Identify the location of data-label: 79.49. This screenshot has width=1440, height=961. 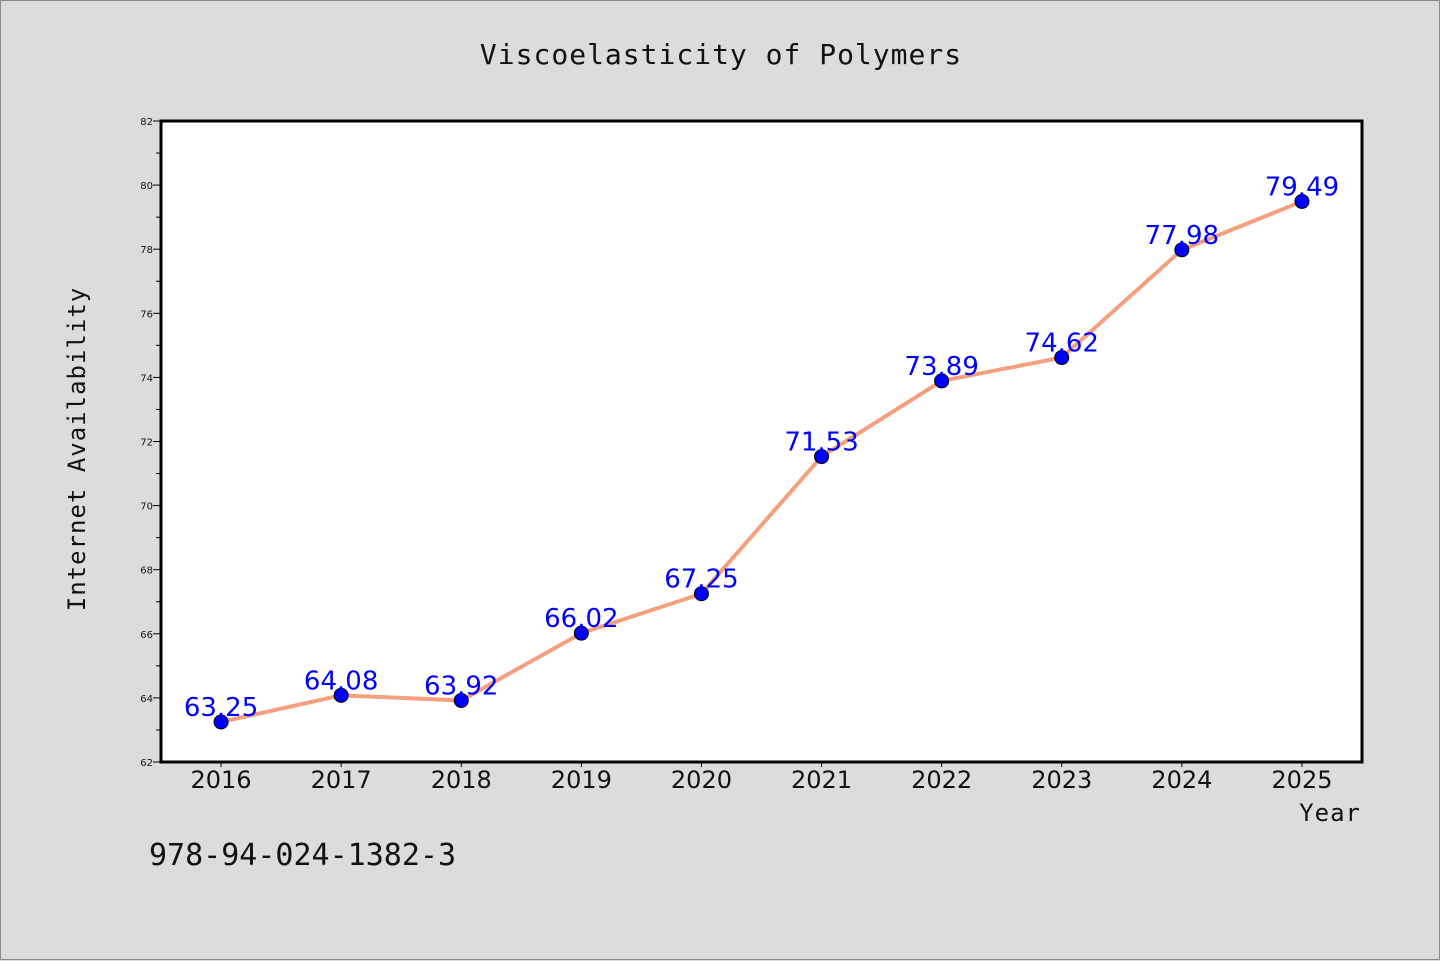
(1302, 187).